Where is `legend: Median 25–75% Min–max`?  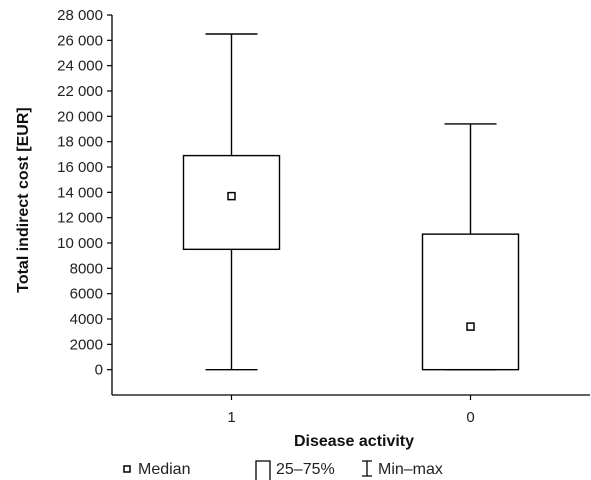 legend: Median 25–75% Min–max is located at coordinates (283, 470).